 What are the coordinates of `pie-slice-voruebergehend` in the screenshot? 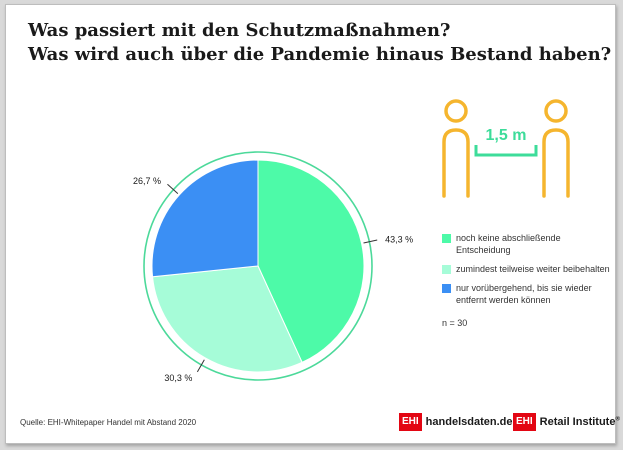 It's located at (205, 218).